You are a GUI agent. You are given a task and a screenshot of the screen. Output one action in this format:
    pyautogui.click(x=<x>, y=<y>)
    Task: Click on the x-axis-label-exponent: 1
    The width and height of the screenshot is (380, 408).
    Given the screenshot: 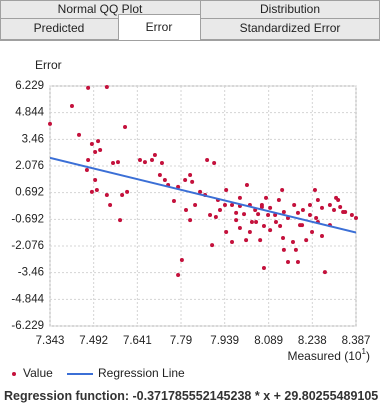 What is the action you would take?
    pyautogui.click(x=364, y=351)
    